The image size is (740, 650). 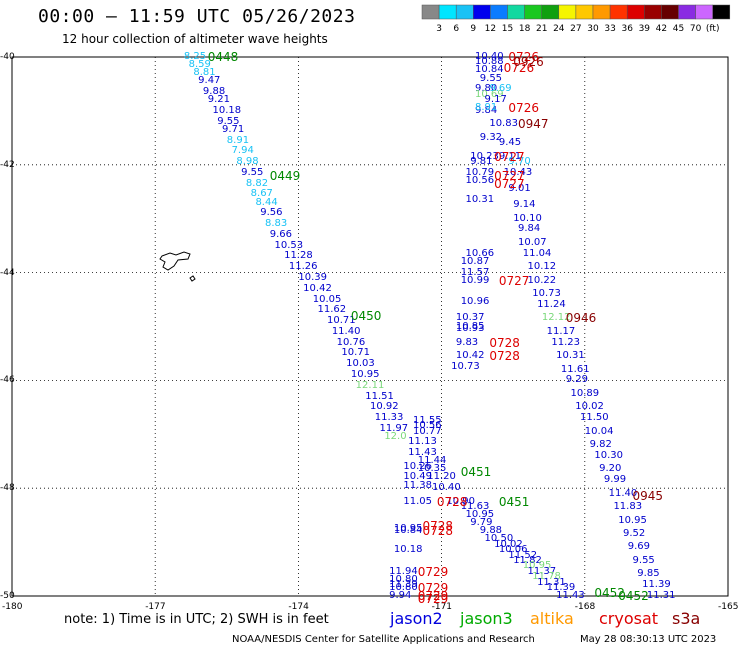 I want to click on scale-tick-label: 39, so click(x=645, y=29).